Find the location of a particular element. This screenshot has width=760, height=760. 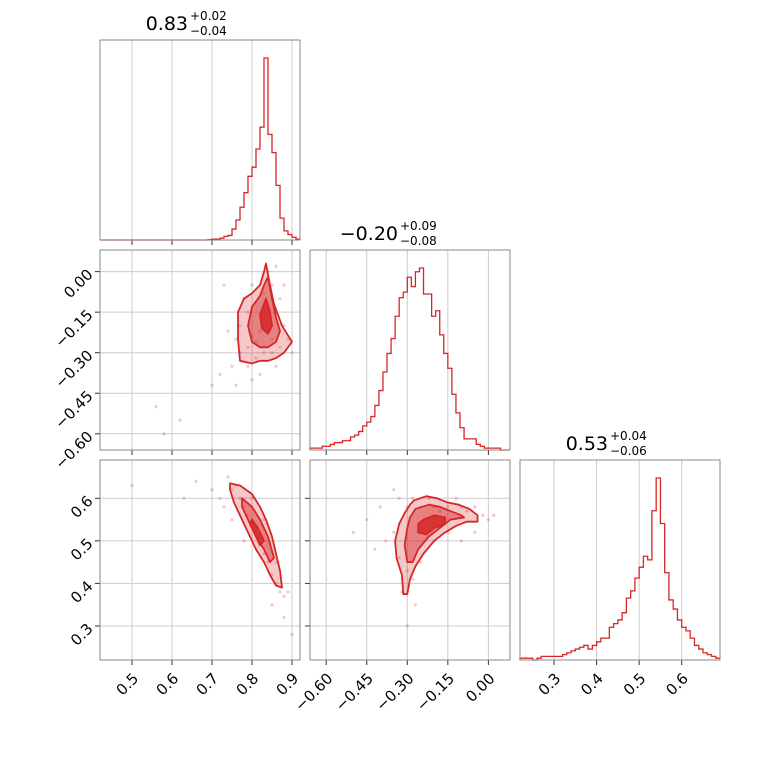

x-tick-label: 0.4 is located at coordinates (592, 685).